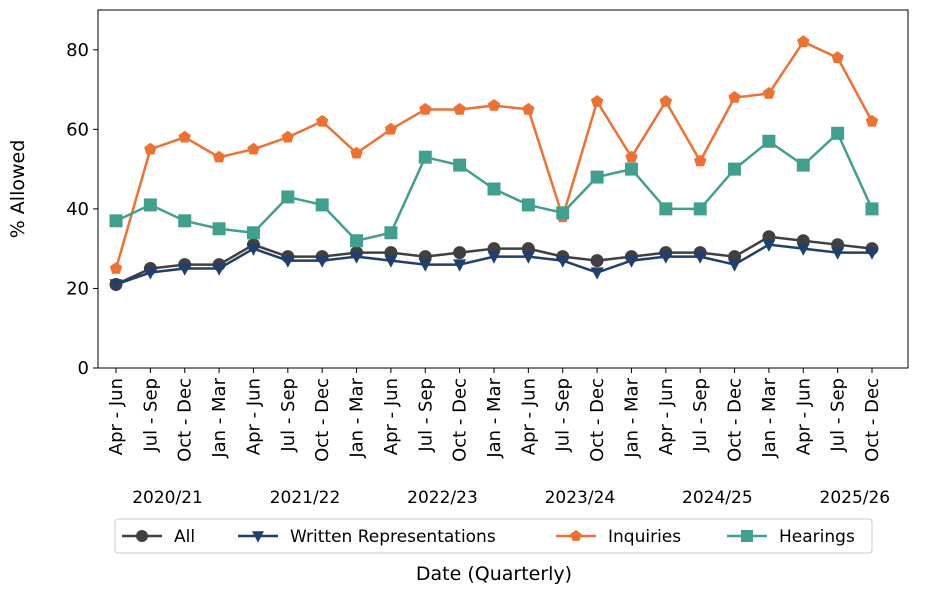 The width and height of the screenshot is (927, 589). I want to click on y-tick-label: 0, so click(83, 368).